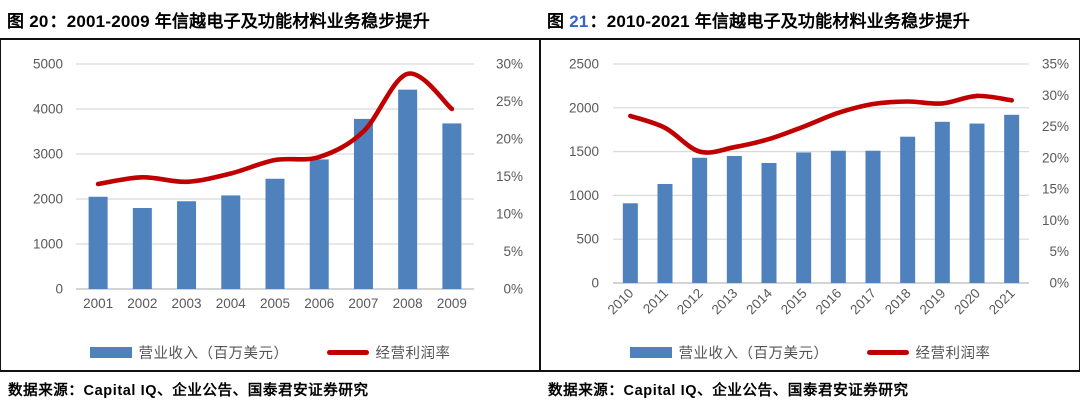  Describe the element at coordinates (48, 109) in the screenshot. I see `svg-text: 4000` at that location.